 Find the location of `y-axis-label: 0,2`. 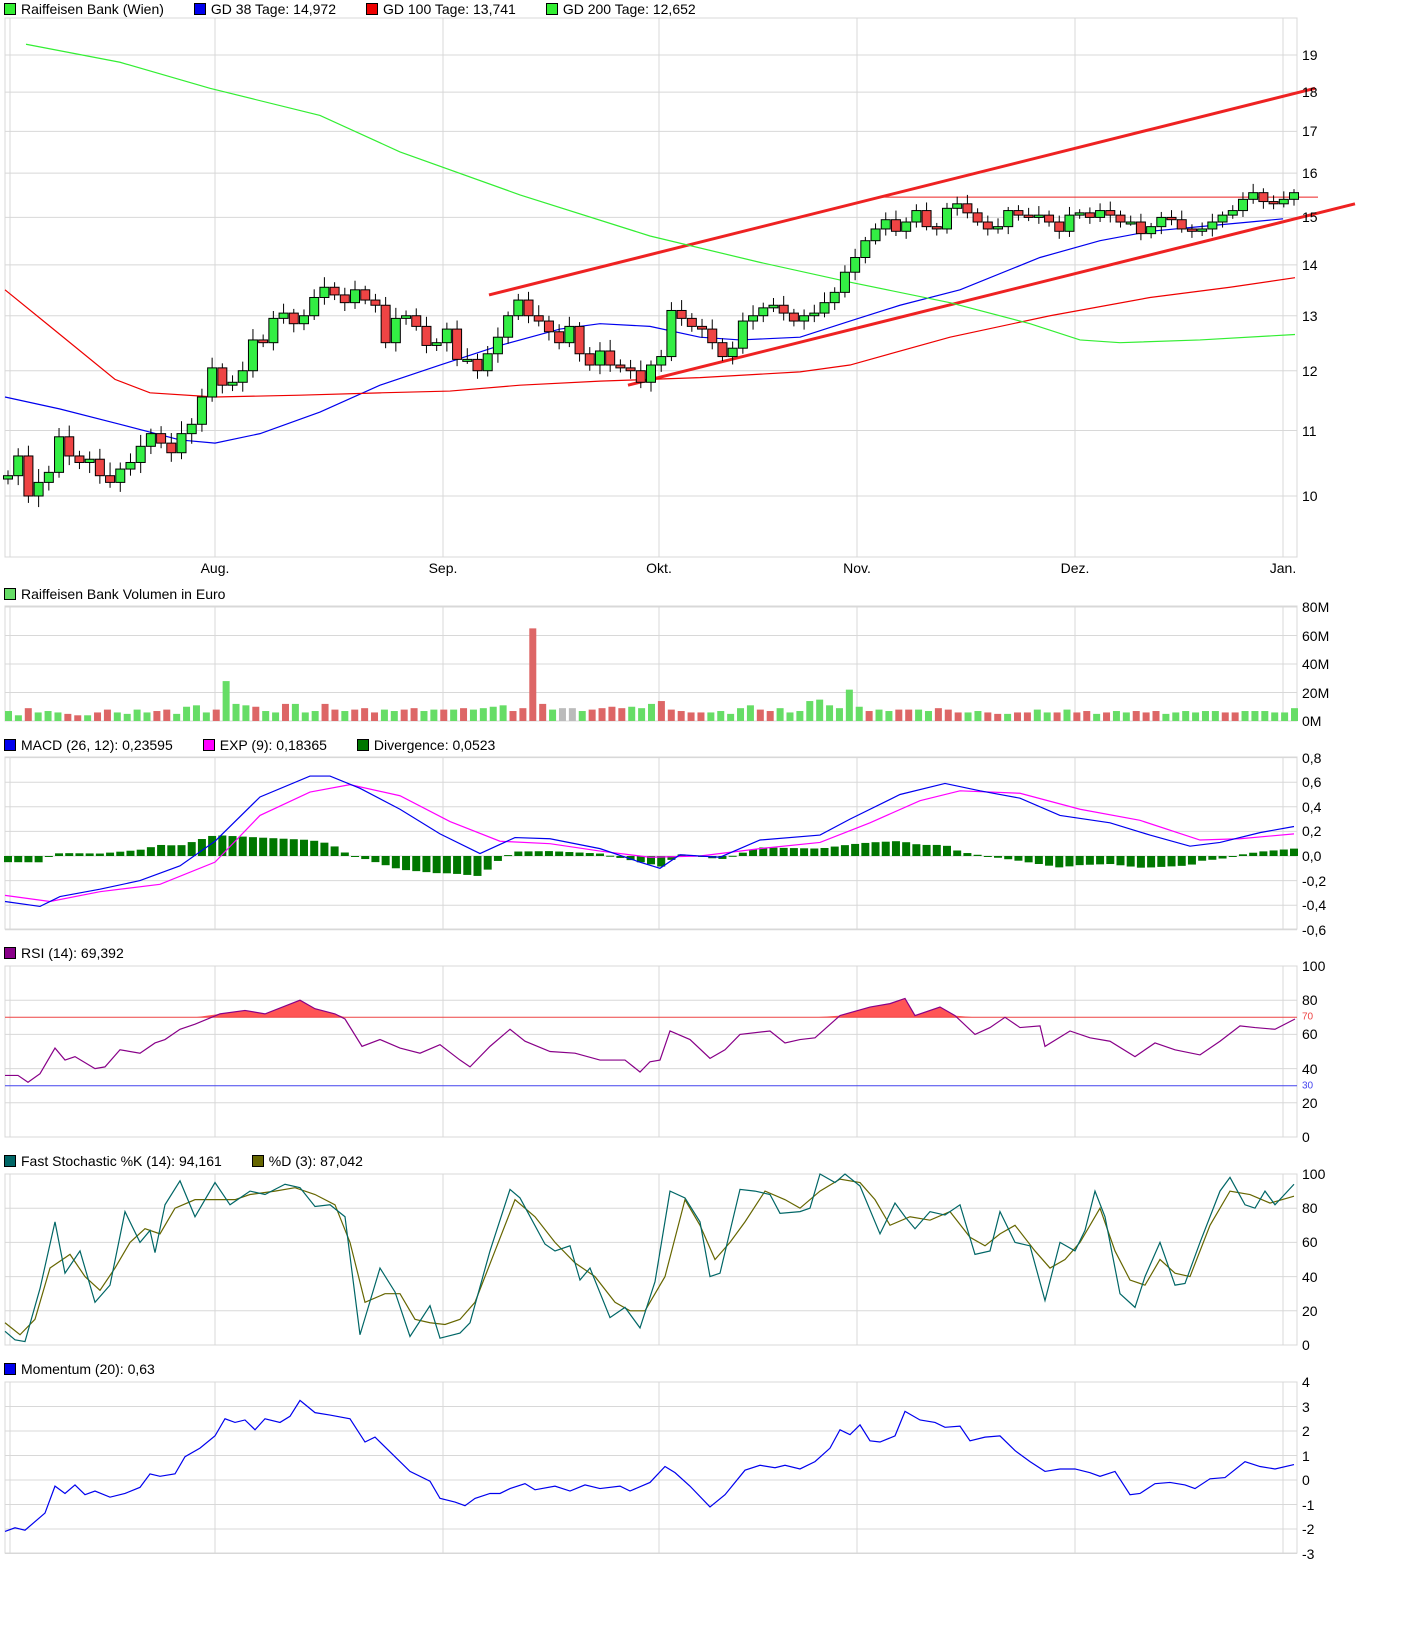

y-axis-label: 0,2 is located at coordinates (1312, 831).